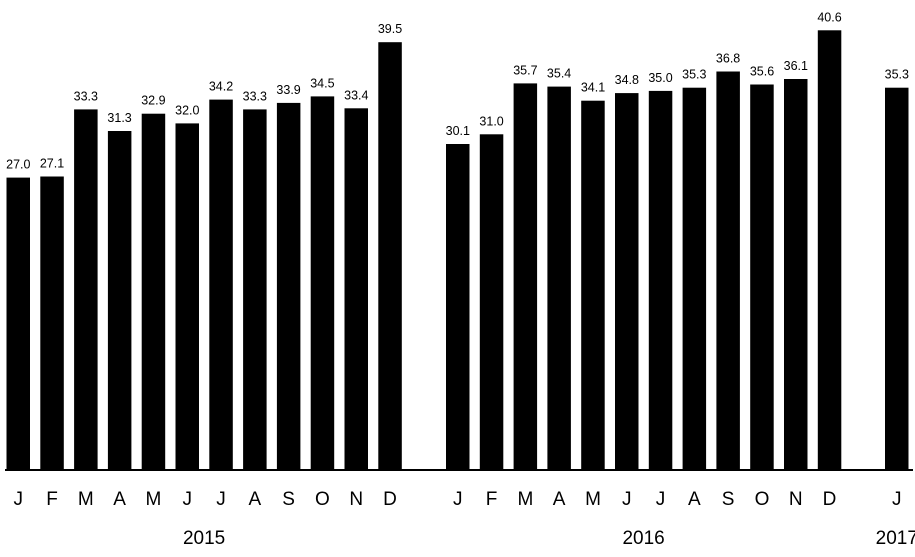 The image size is (915, 557). Describe the element at coordinates (559, 74) in the screenshot. I see `data-label-2016-3: 35.4` at that location.